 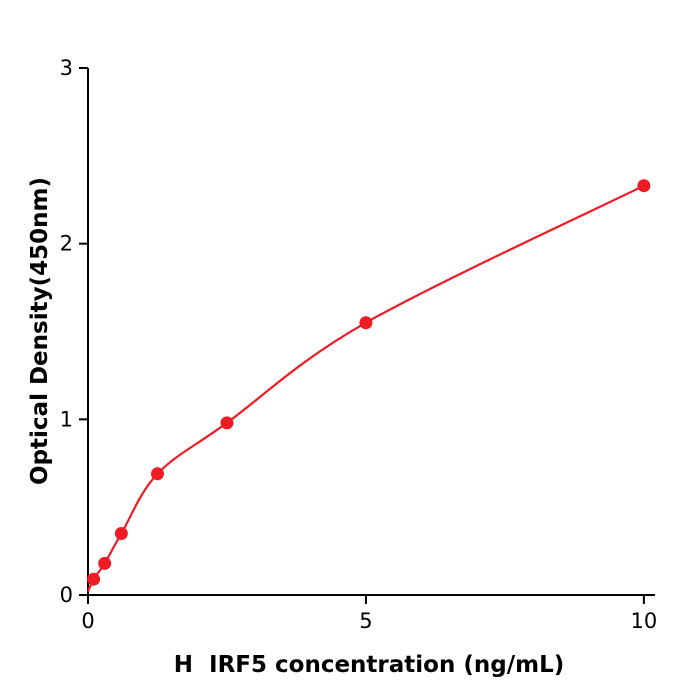 I want to click on y-tick-label: 0, so click(x=66, y=595).